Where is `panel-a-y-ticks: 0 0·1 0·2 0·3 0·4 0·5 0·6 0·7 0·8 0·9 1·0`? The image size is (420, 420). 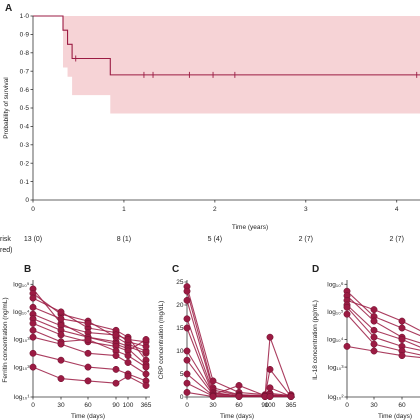
panel-a-y-ticks: 0 0·1 0·2 0·3 0·4 0·5 0·6 0·7 0·8 0·9 1·0 is located at coordinates (26, 108).